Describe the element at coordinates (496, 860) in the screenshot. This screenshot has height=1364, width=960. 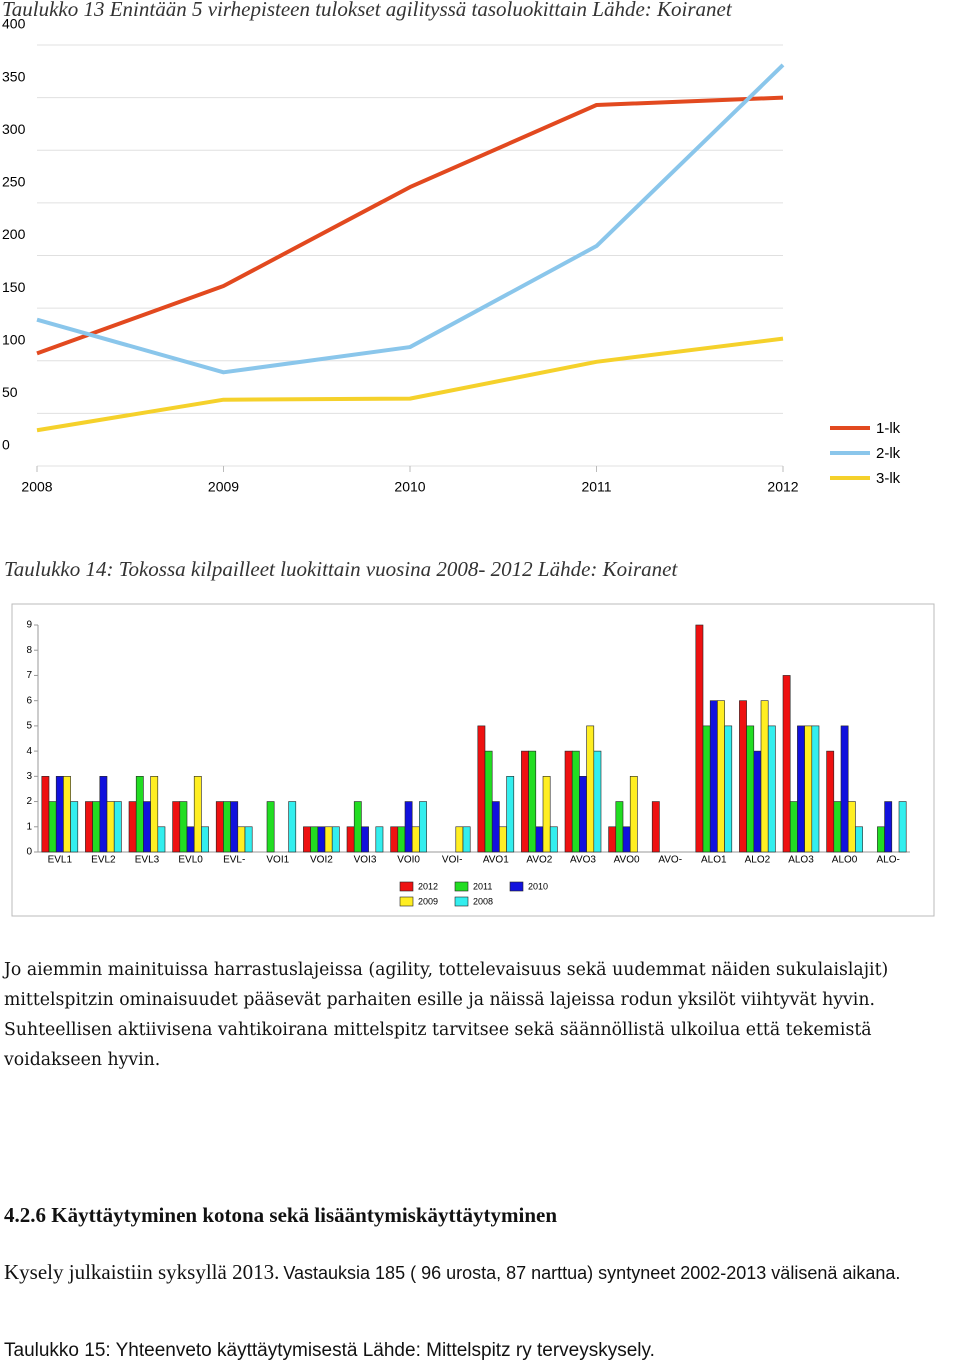
I see `x-tick-label: AVO1` at that location.